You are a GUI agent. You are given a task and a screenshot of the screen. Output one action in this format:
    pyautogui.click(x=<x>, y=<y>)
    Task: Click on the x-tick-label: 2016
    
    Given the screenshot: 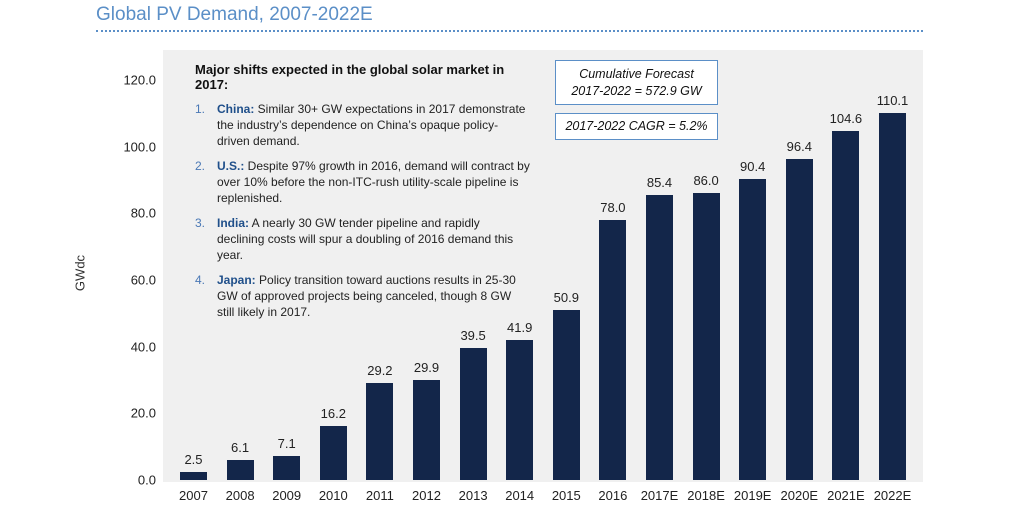 What is the action you would take?
    pyautogui.click(x=613, y=495)
    